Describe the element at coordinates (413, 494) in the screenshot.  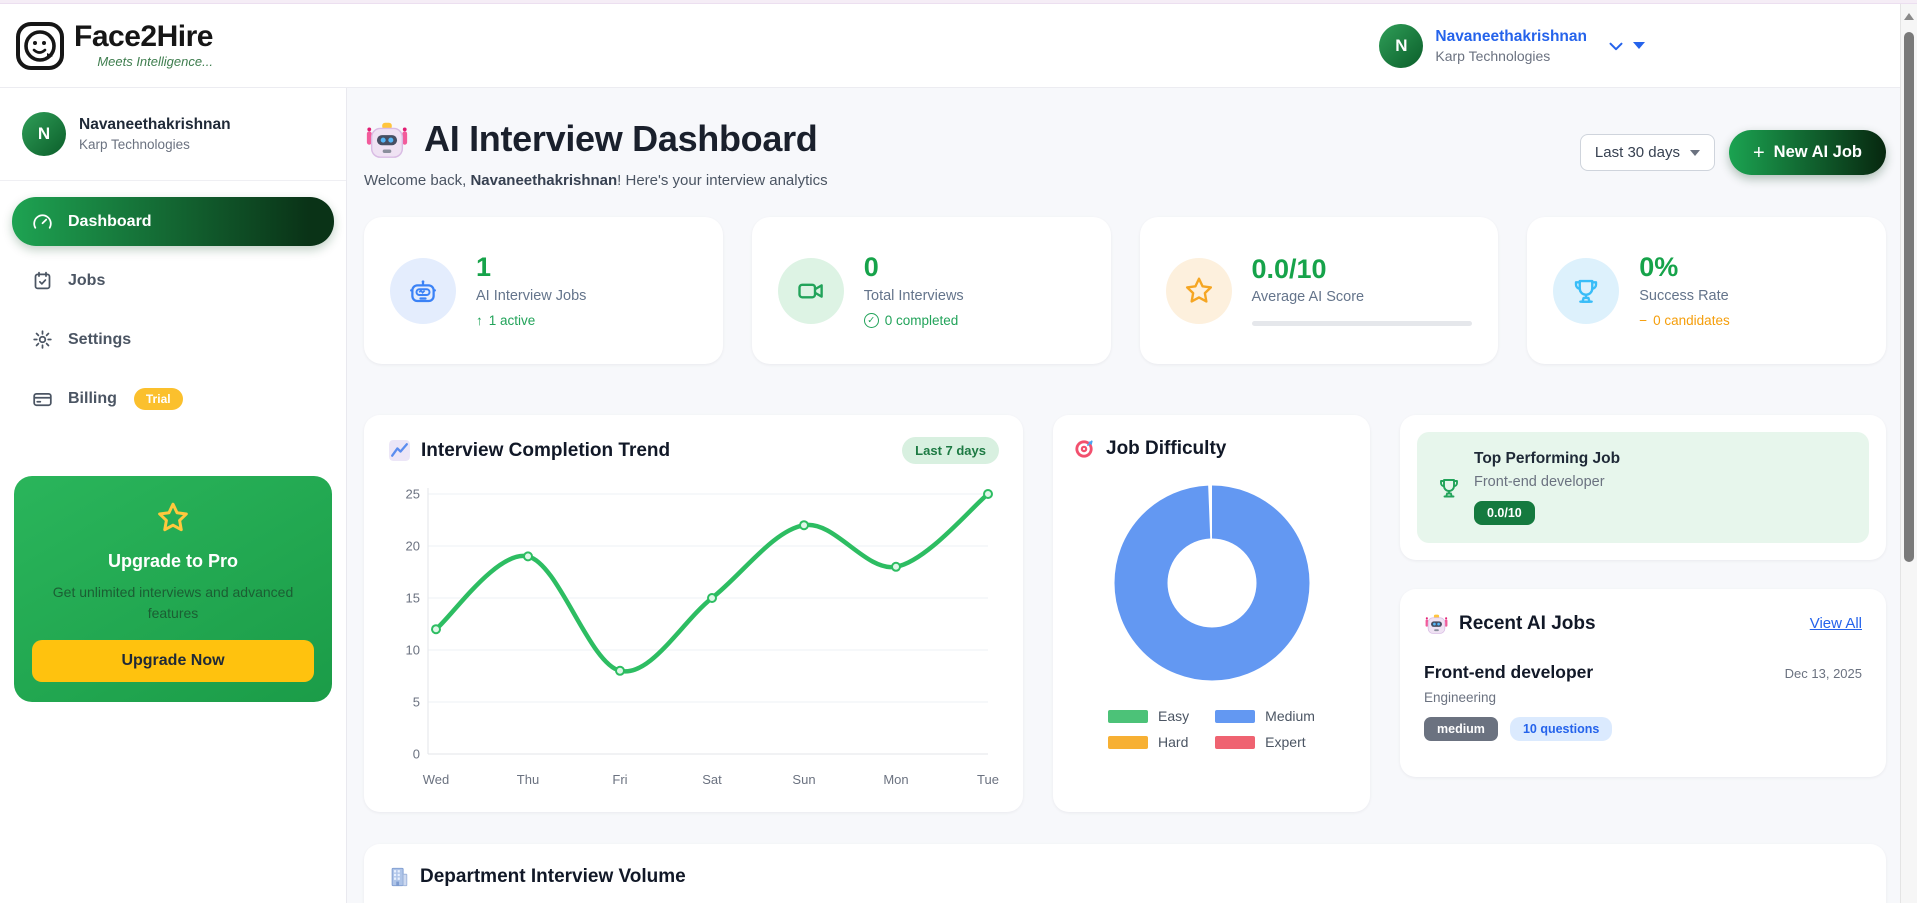
I see `svg-text: 25` at that location.